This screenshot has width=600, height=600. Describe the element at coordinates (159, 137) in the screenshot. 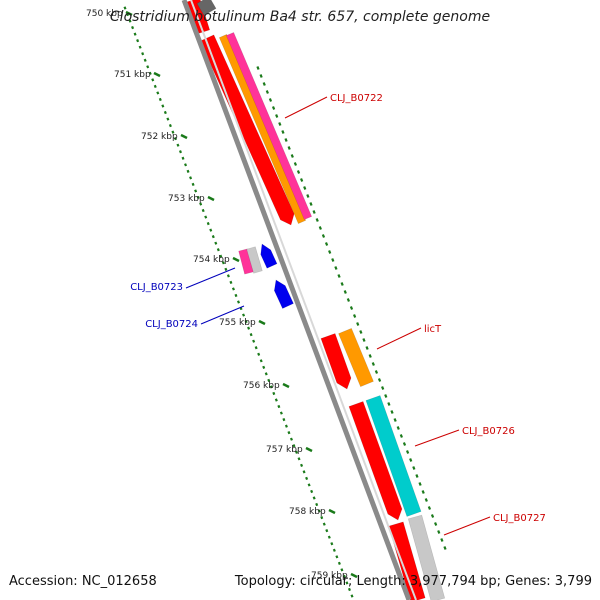

I see `tick-label: 752 kbp` at that location.